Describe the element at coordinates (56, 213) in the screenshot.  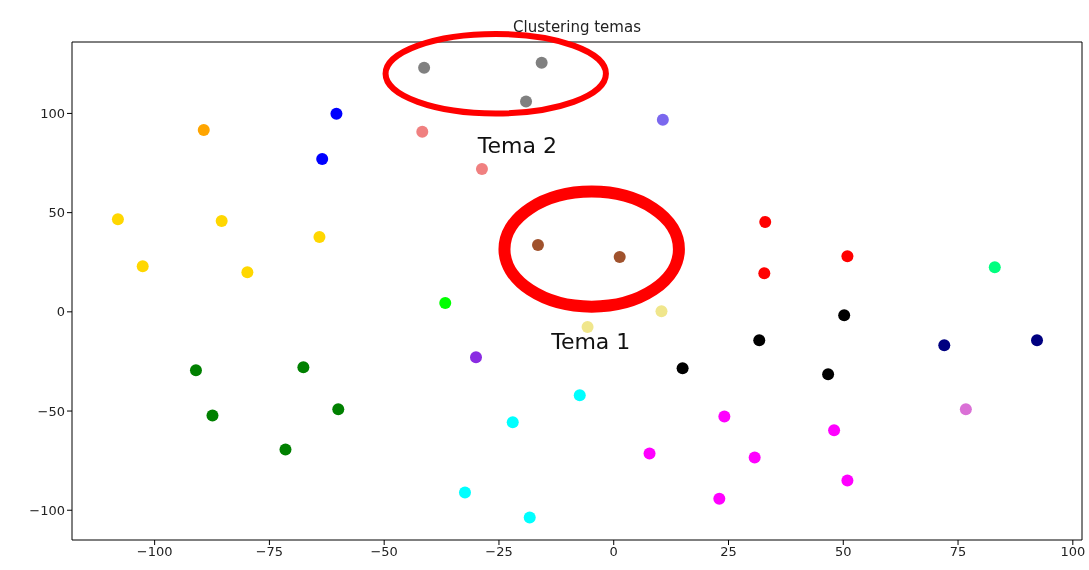
I see `y-tick-label: 50` at that location.